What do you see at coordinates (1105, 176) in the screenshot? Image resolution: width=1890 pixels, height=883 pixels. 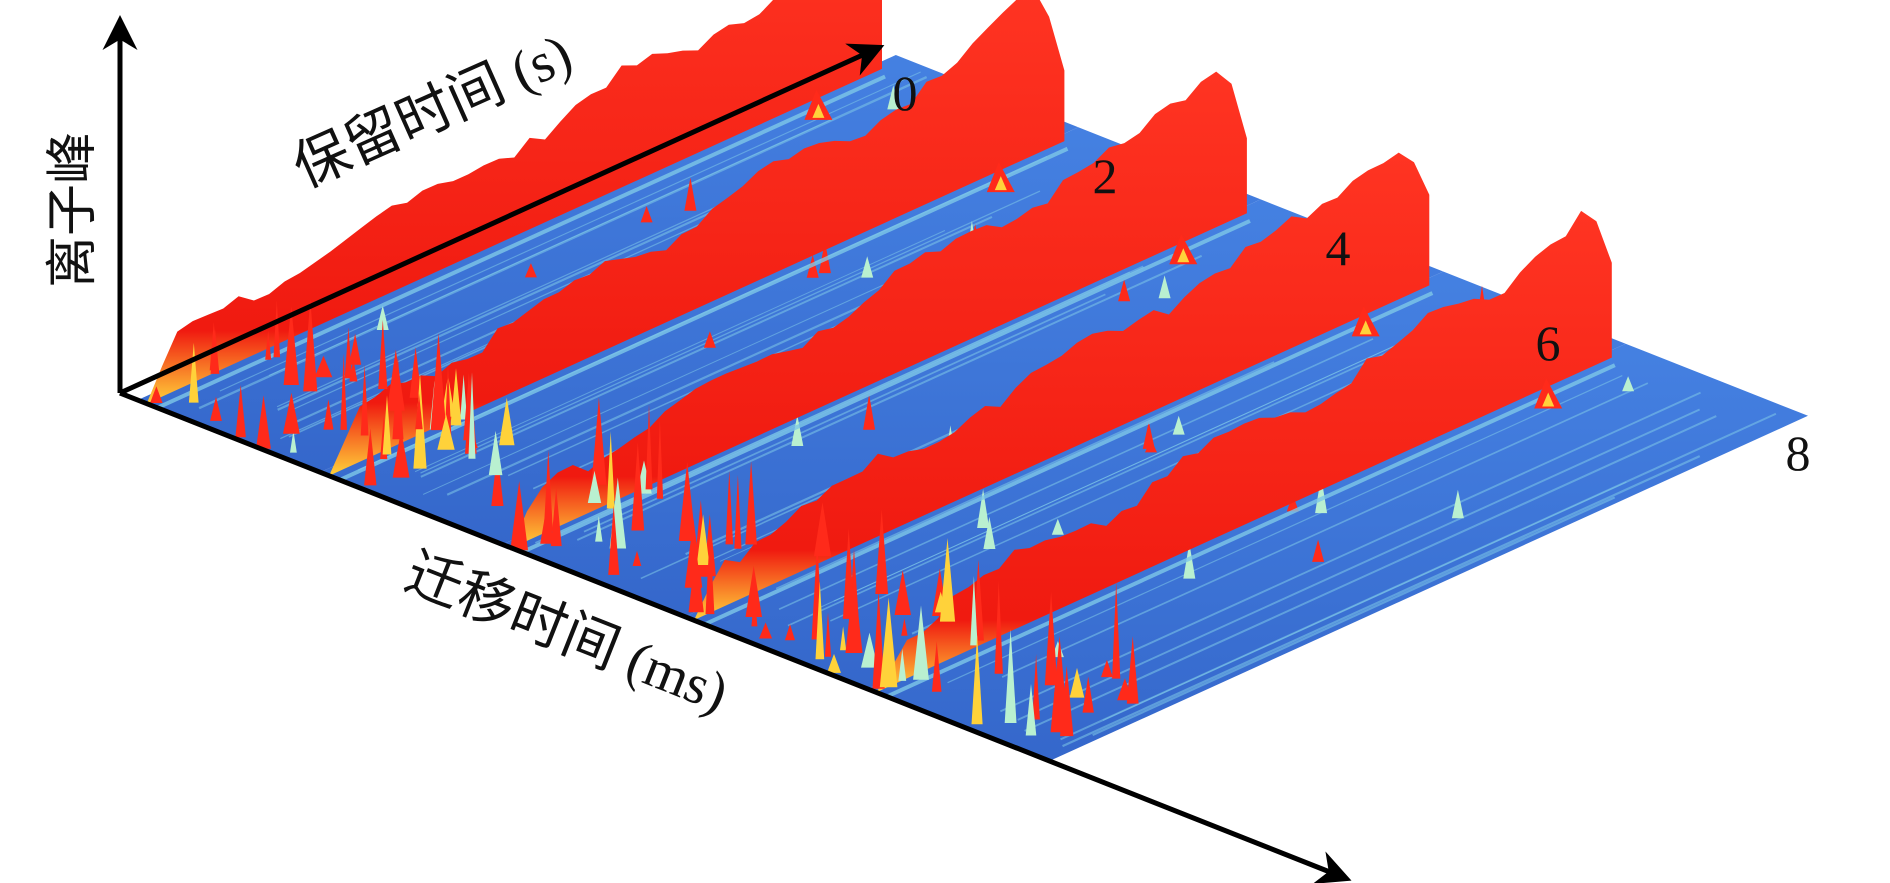 I see `series-label: 2` at bounding box center [1105, 176].